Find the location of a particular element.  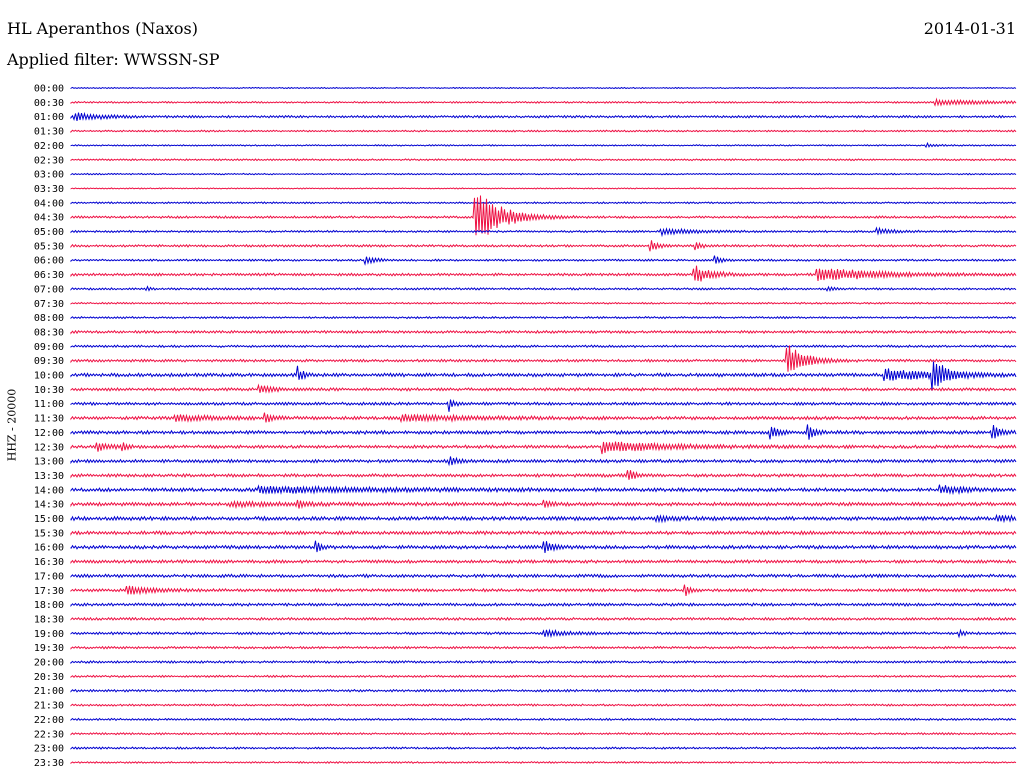

row-label-0030: 00:30 is located at coordinates (49, 103).